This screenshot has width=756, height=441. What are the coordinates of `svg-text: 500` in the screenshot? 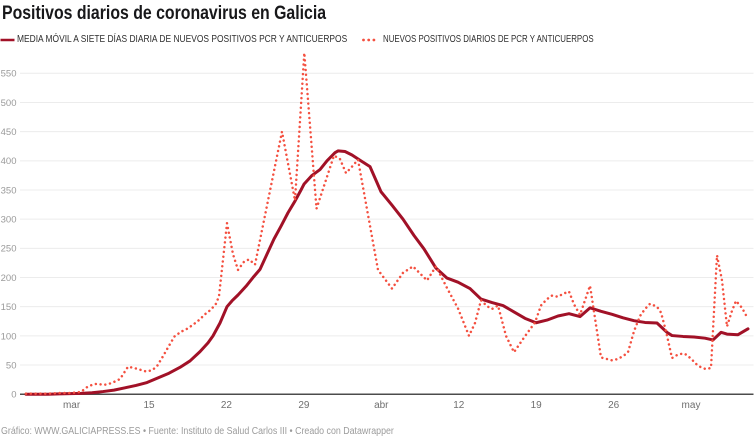 It's located at (9, 103).